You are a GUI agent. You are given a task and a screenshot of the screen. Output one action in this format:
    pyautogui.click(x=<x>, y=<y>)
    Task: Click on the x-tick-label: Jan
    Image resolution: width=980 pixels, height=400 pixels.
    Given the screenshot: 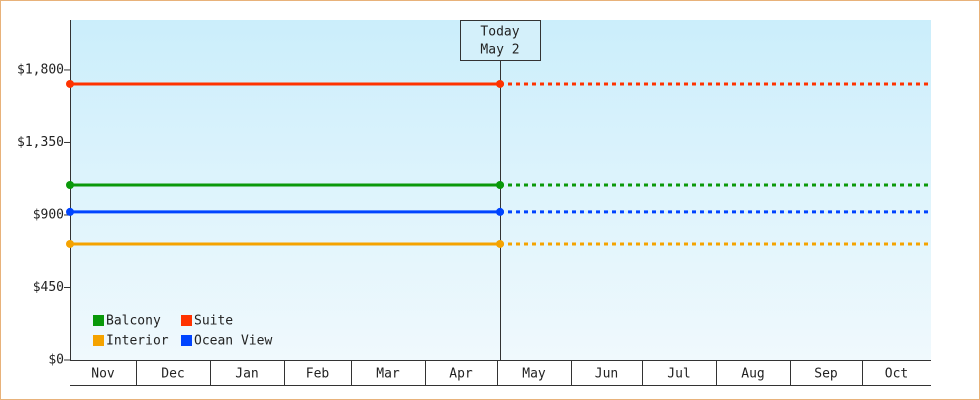 What is the action you would take?
    pyautogui.click(x=246, y=374)
    